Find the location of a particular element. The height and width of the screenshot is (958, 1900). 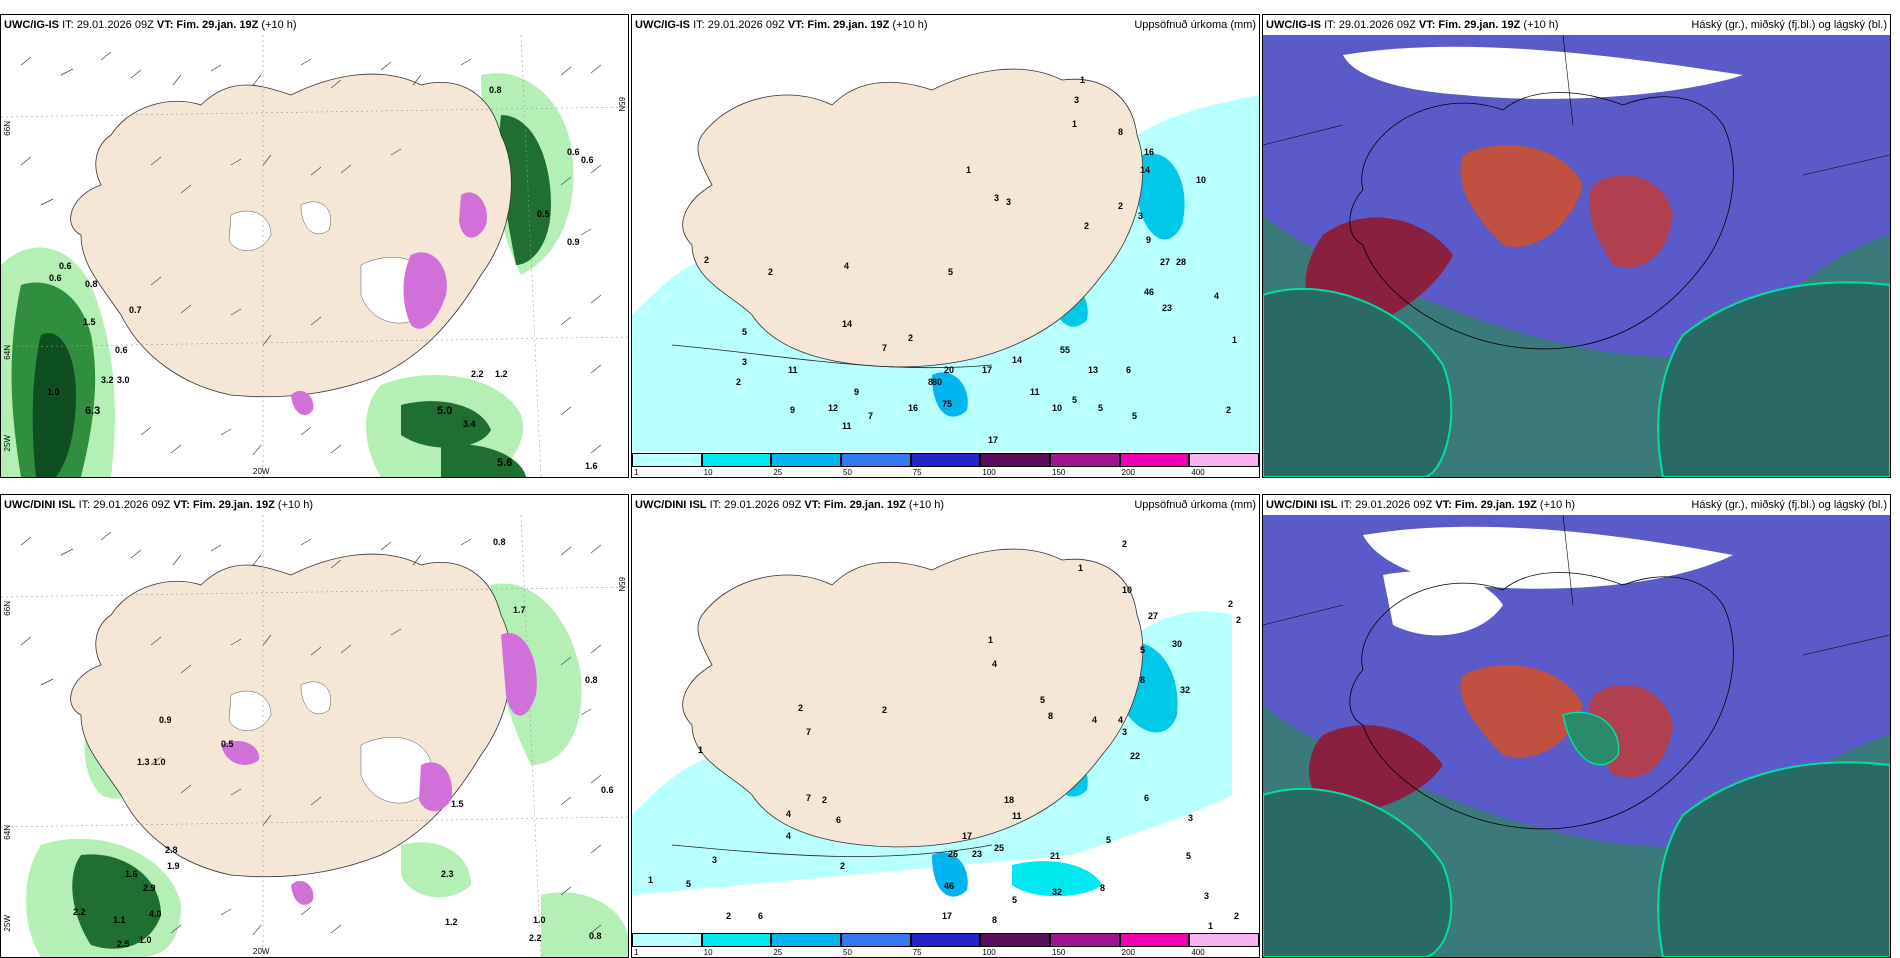

wind-value-label: 1.5 is located at coordinates (89, 322).